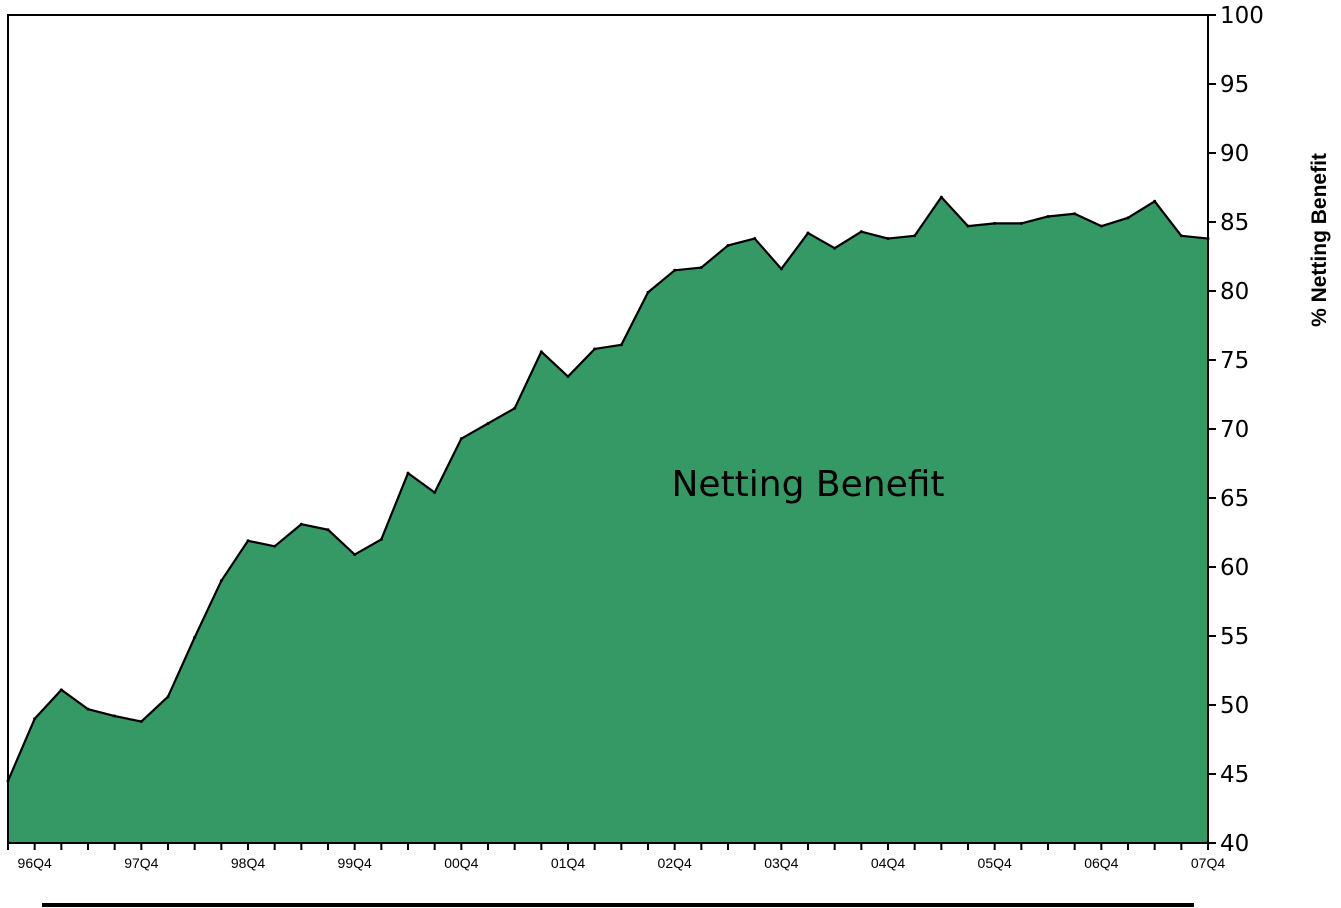  What do you see at coordinates (595, 349) in the screenshot?
I see `data-point-02Q1` at bounding box center [595, 349].